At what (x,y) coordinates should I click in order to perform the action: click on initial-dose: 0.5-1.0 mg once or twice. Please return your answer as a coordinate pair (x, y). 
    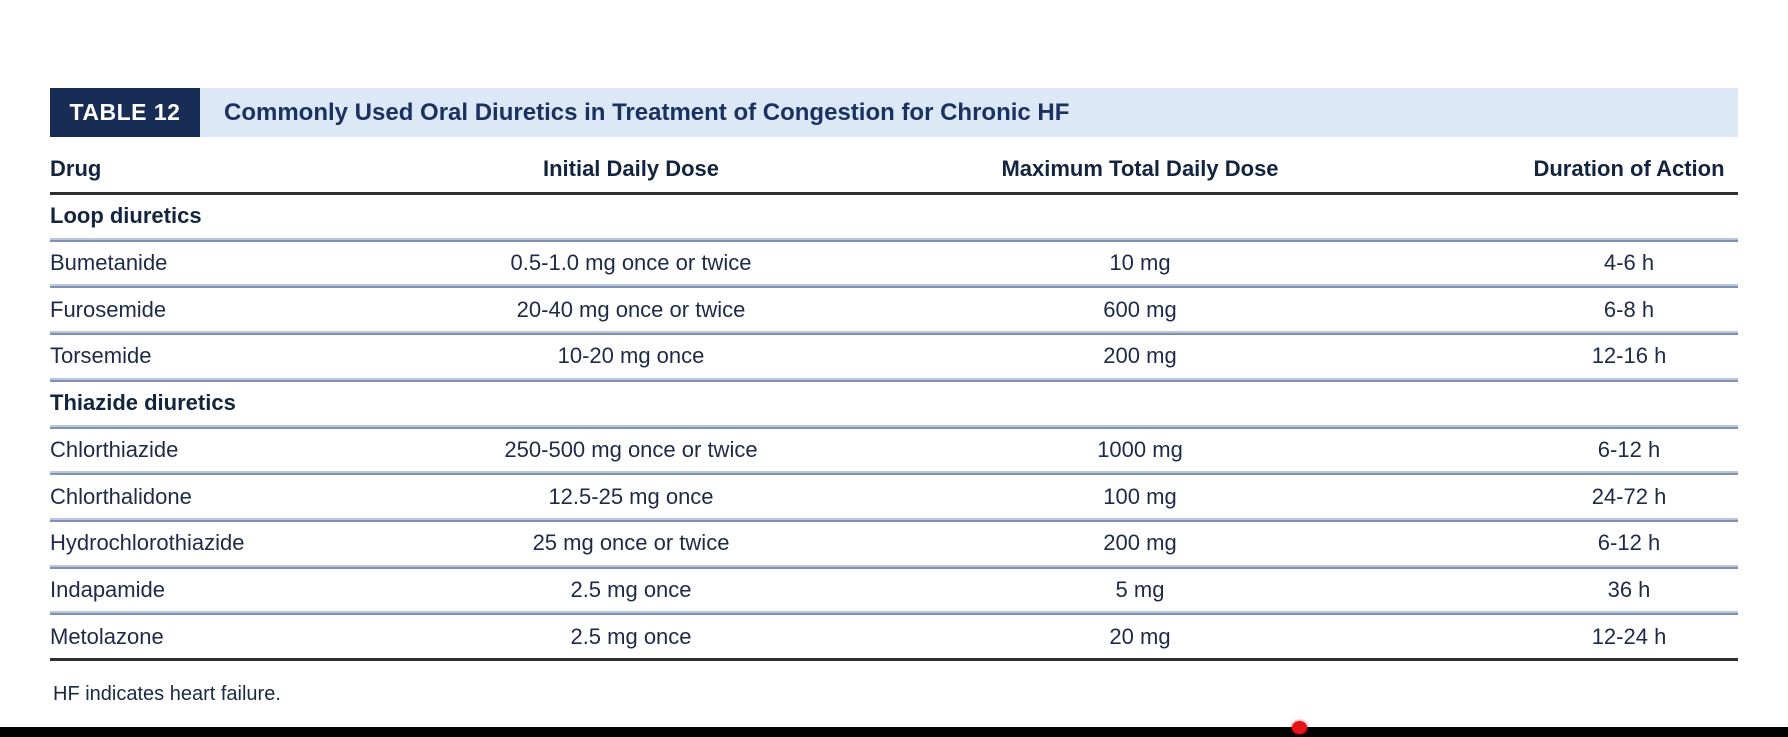
    Looking at the image, I should click on (631, 263).